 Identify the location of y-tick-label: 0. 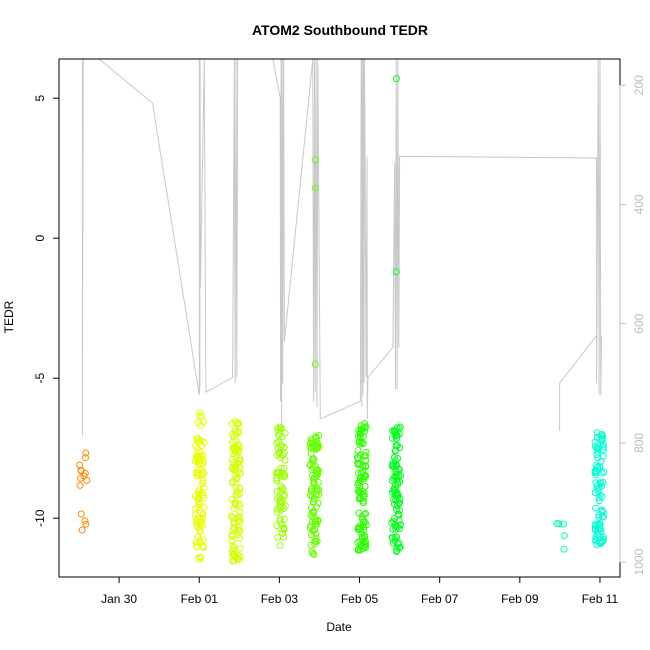
(40, 238).